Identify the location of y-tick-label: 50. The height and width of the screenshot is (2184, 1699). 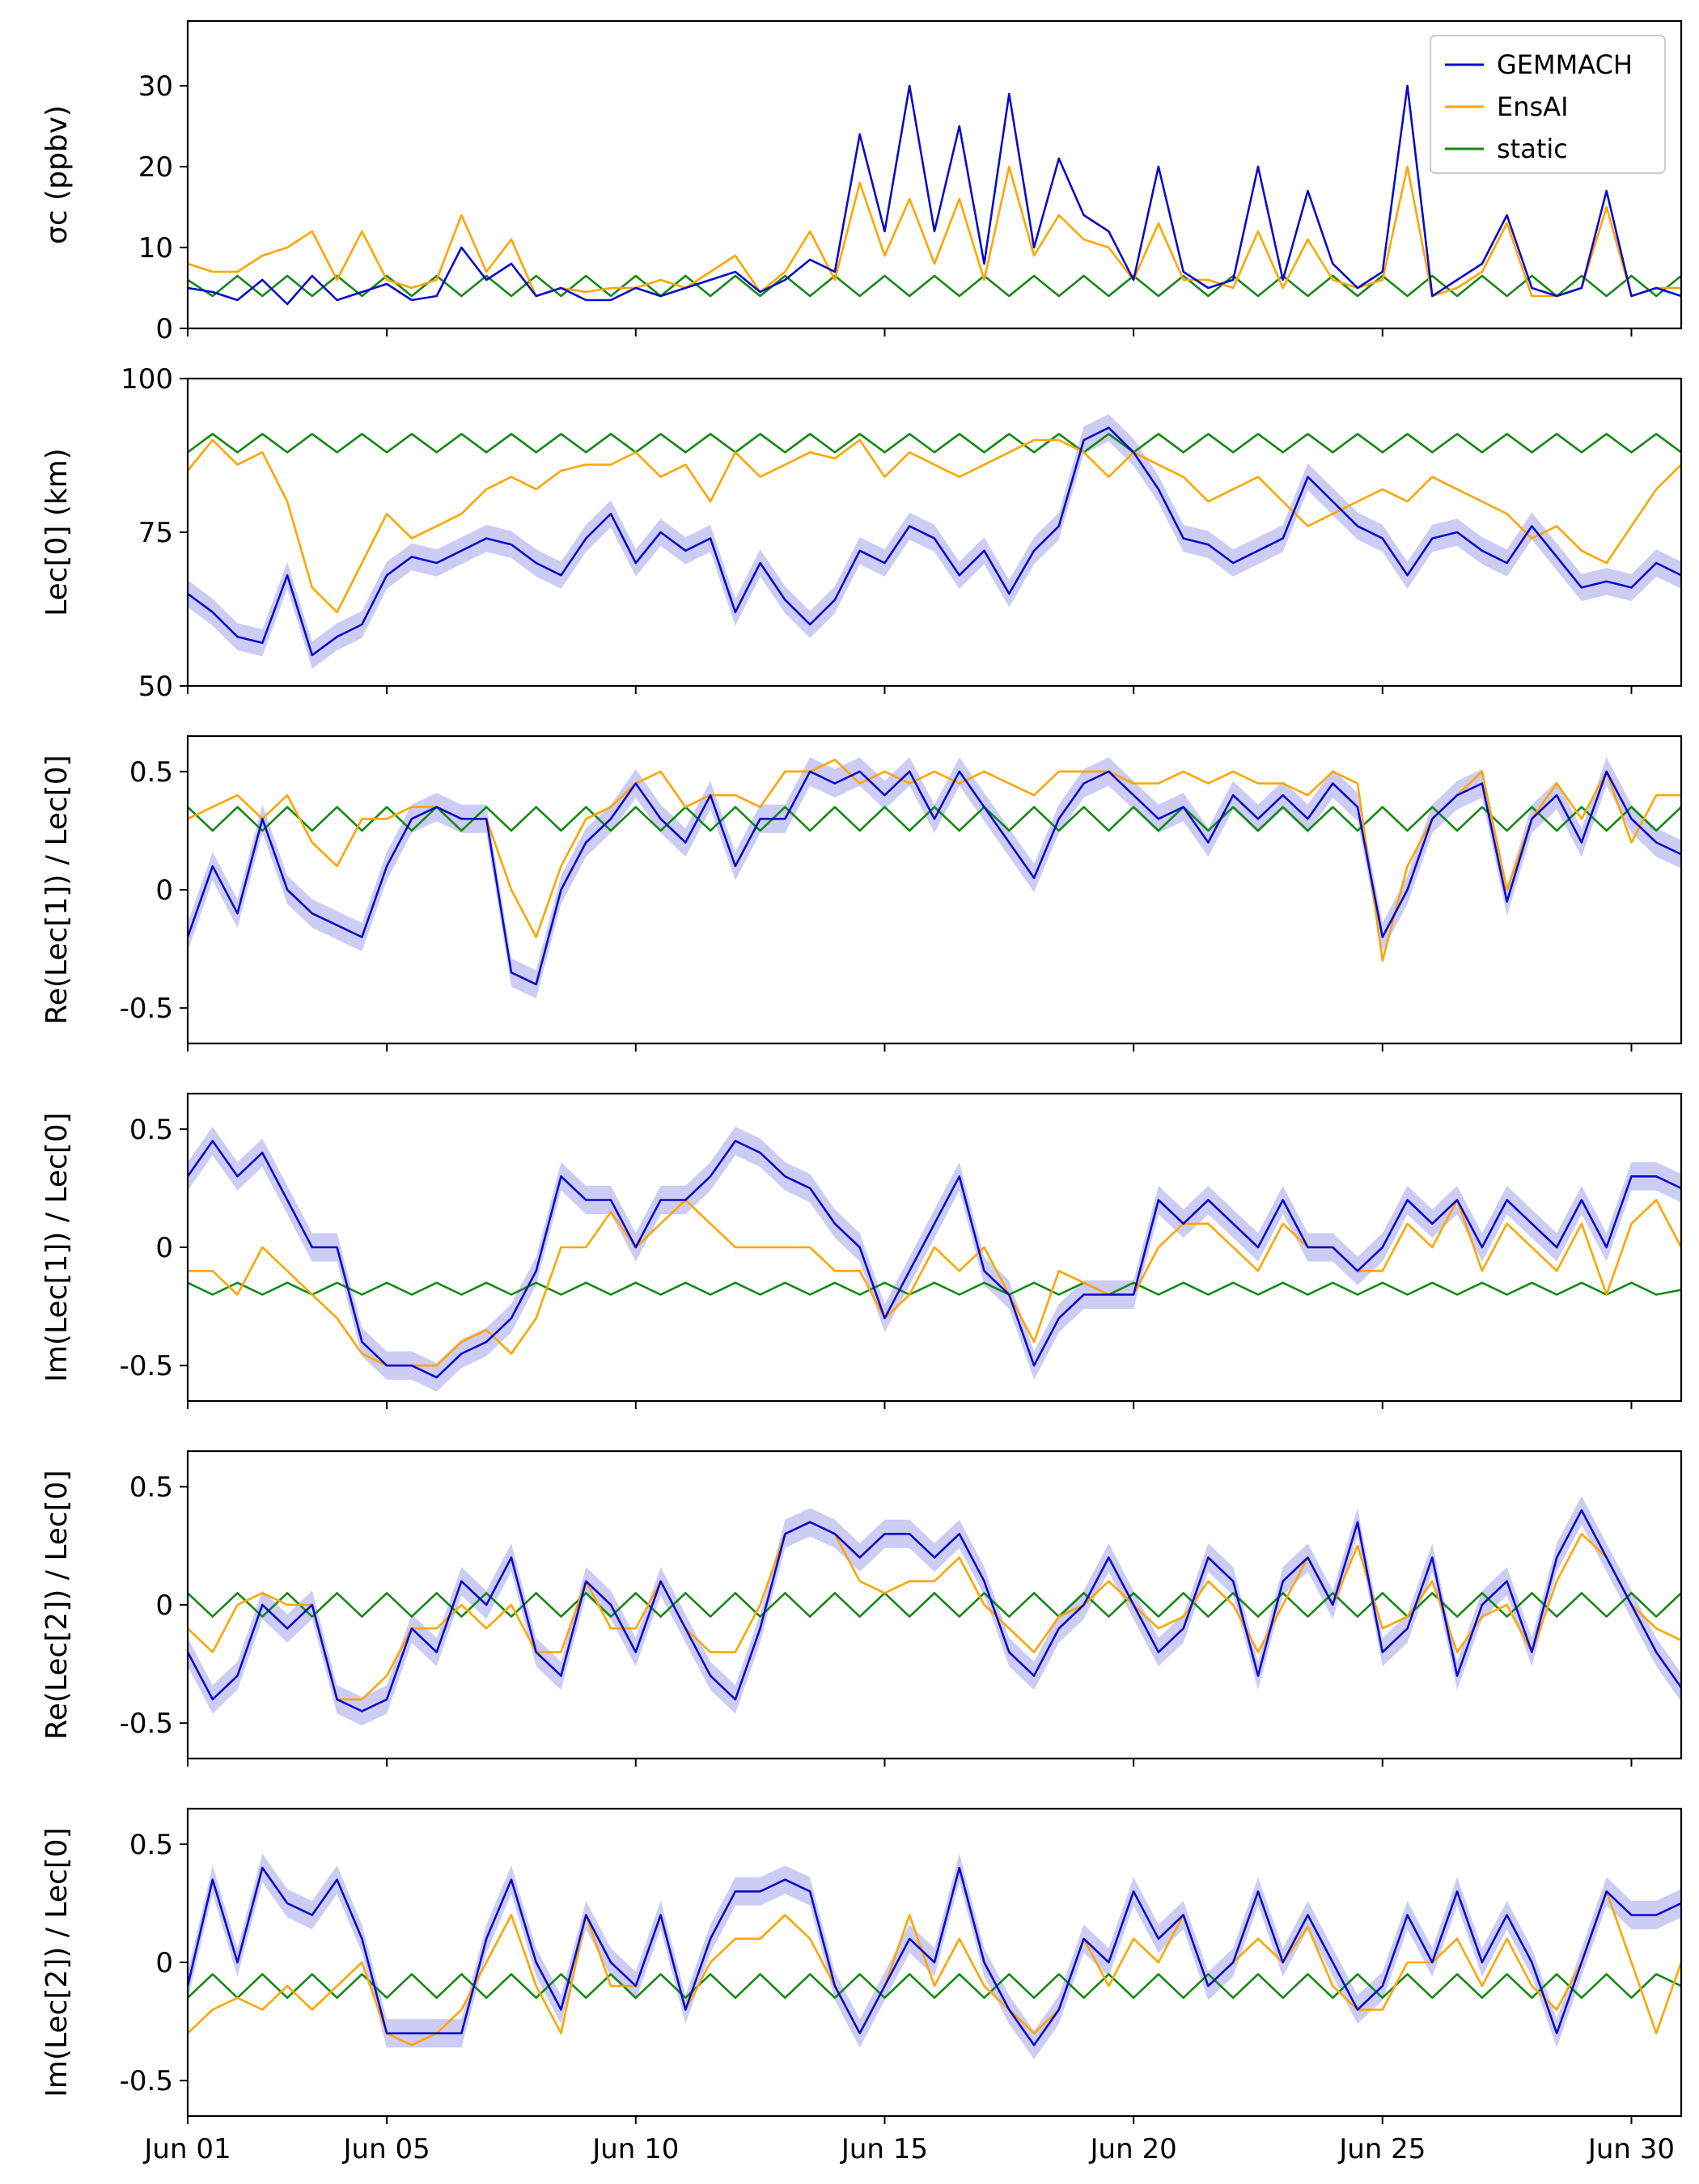
(155, 687).